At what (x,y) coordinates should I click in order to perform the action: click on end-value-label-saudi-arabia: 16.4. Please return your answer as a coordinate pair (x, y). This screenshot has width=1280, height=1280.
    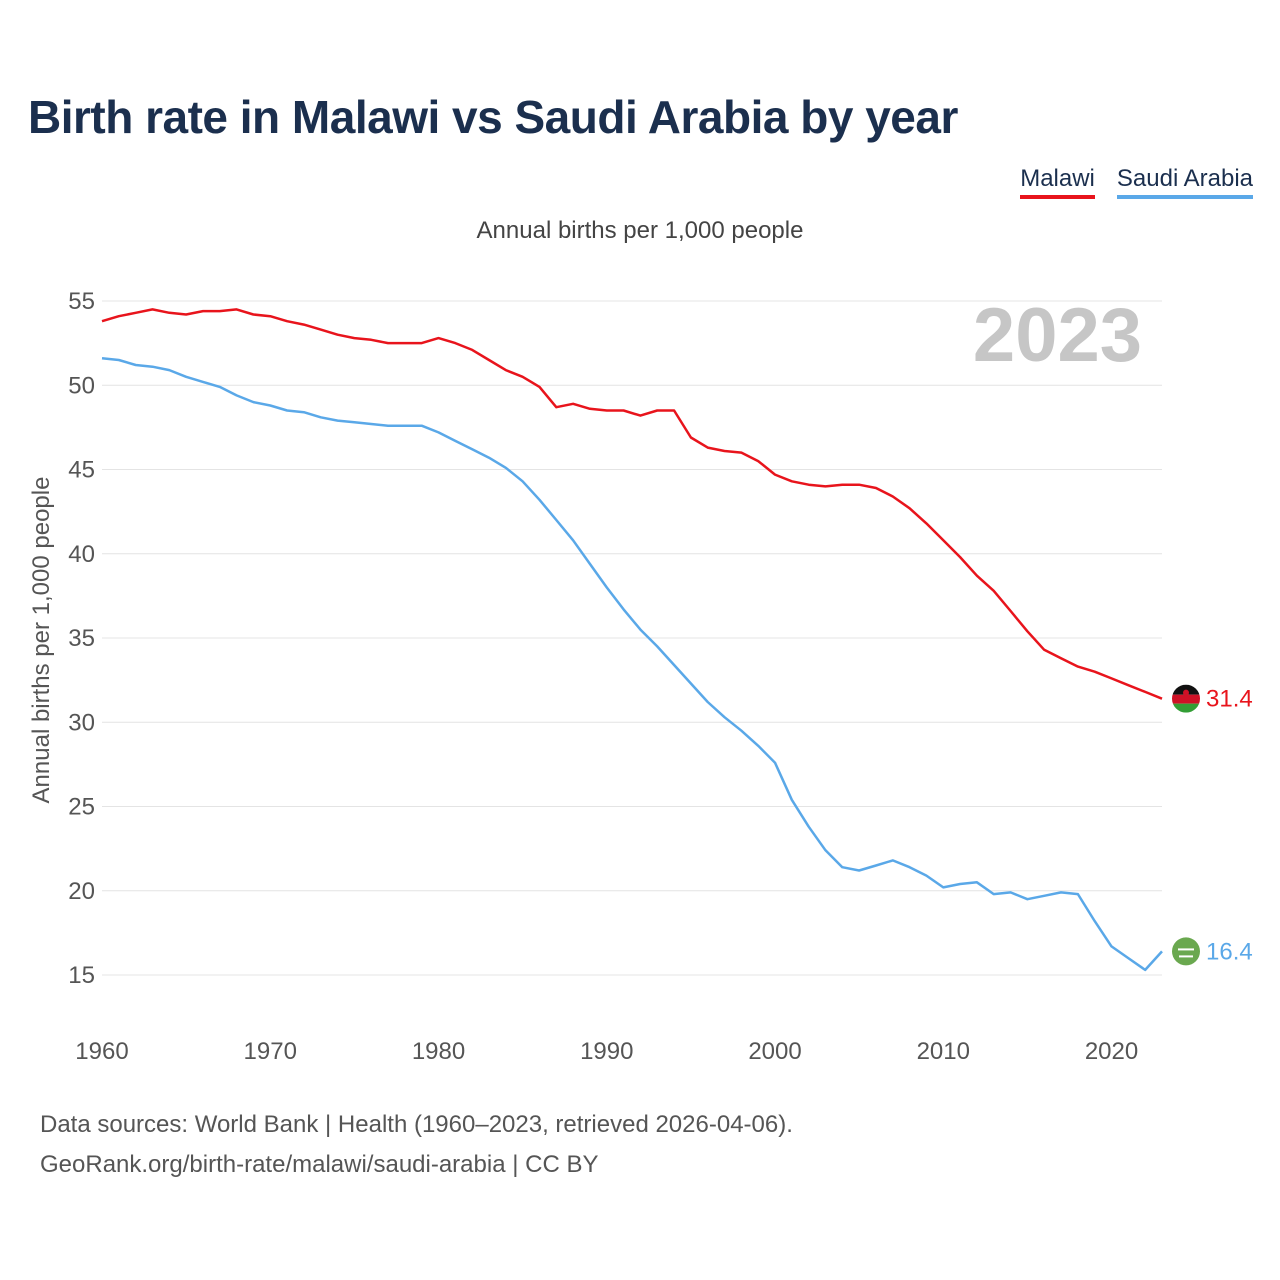
    Looking at the image, I should click on (1229, 951).